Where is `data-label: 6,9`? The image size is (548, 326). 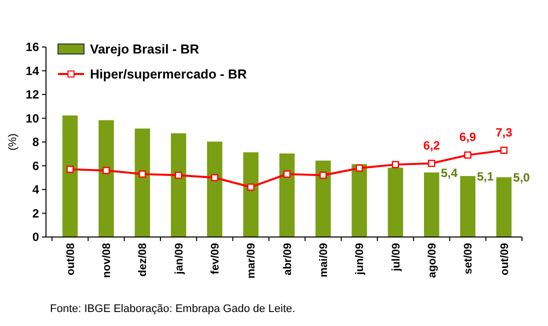 data-label: 6,9 is located at coordinates (467, 137).